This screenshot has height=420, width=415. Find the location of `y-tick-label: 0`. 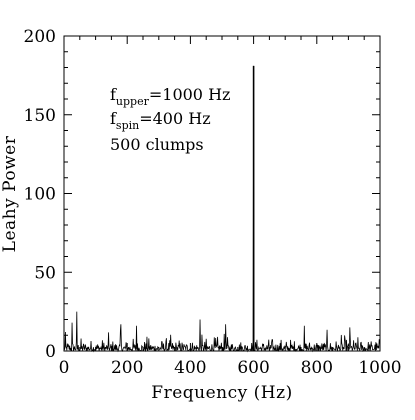

y-tick-label: 0 is located at coordinates (50, 352).